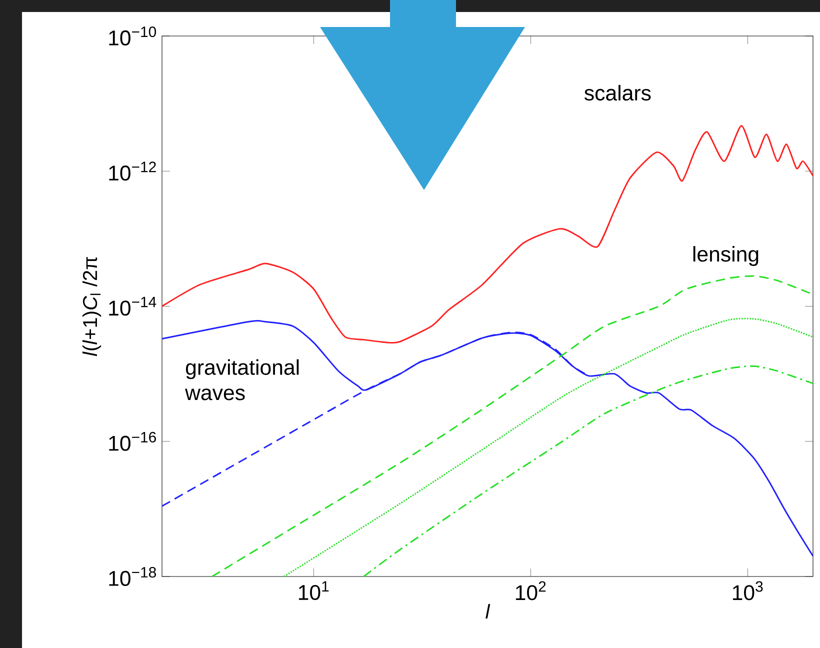 The image size is (820, 648). Describe the element at coordinates (725, 256) in the screenshot. I see `annotation: lensing` at that location.